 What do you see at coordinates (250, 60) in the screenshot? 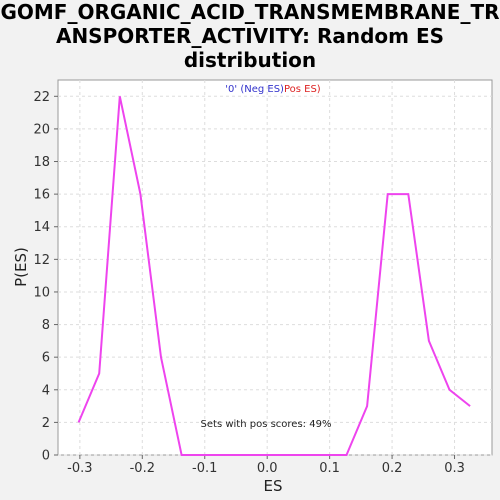
I see `chart-title-line-3: distribution` at bounding box center [250, 60].